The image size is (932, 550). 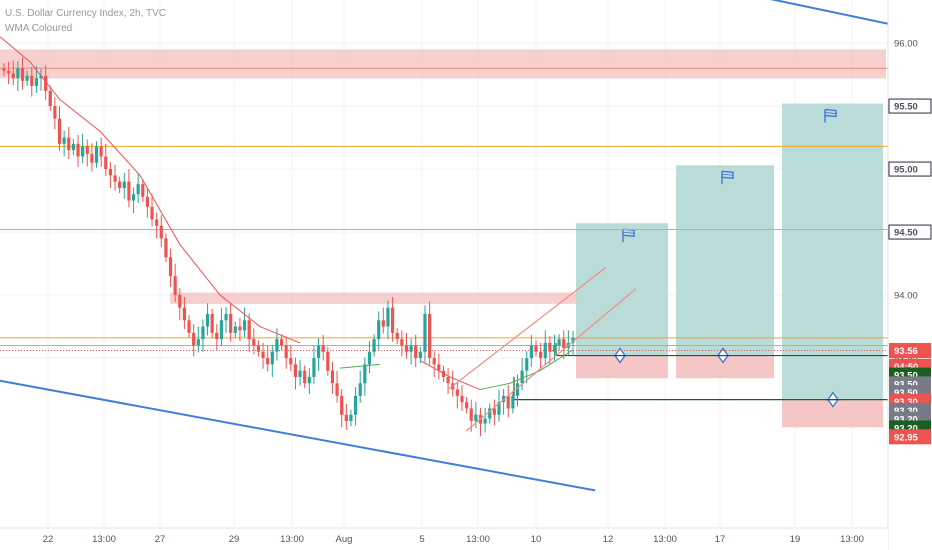 What do you see at coordinates (622, 289) in the screenshot?
I see `long-position-1-target` at bounding box center [622, 289].